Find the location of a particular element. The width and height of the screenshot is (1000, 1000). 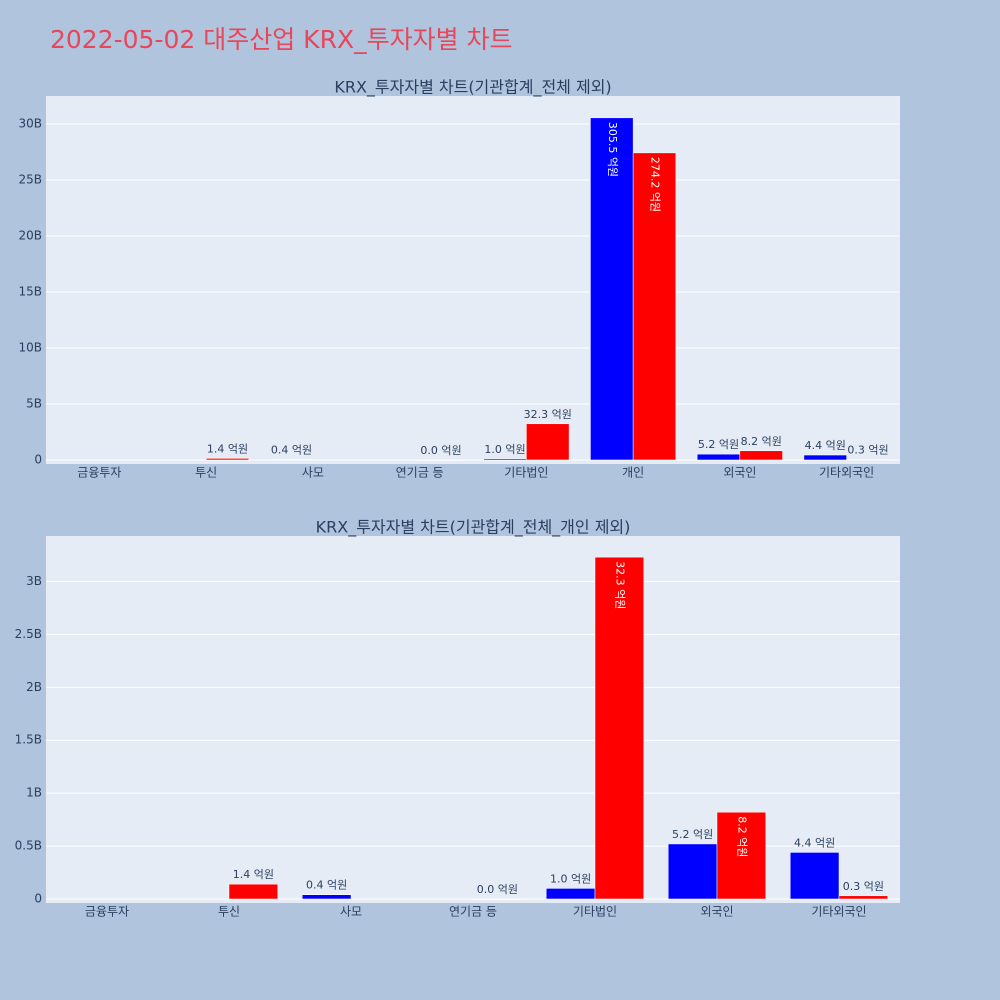

y-tick-label: 2.5B is located at coordinates (28, 634).